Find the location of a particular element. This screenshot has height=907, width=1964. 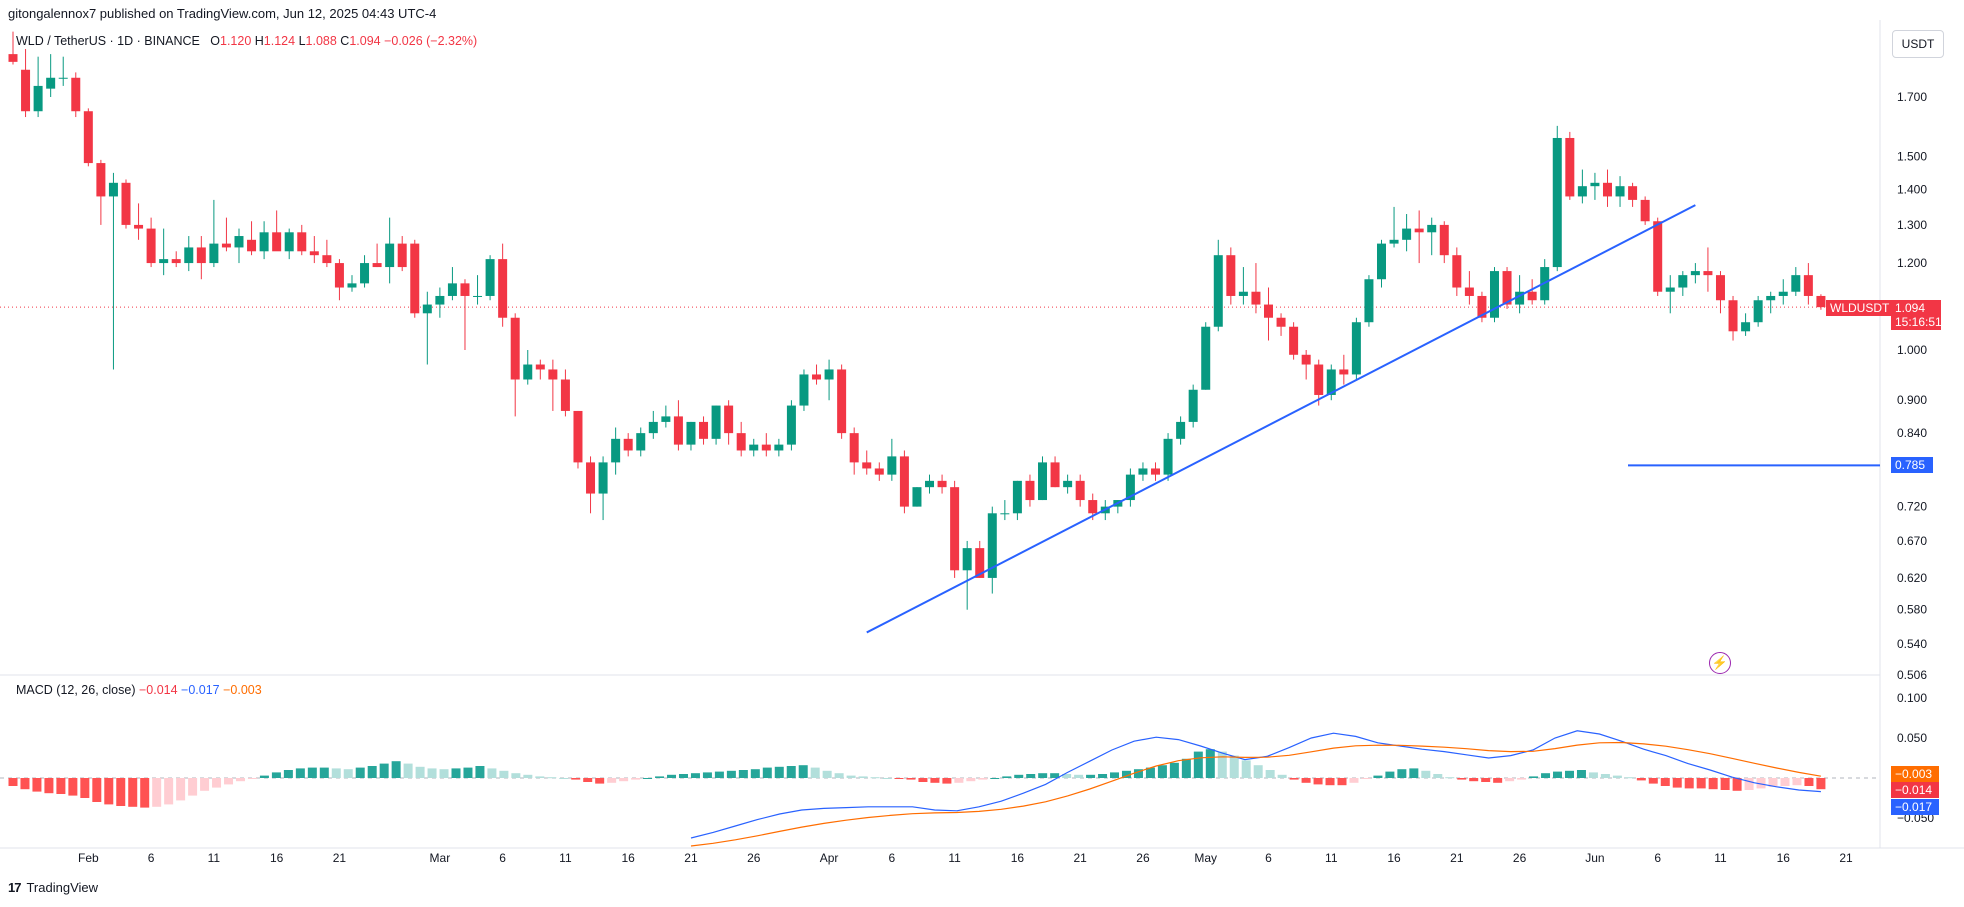

level-tag: 0.785 is located at coordinates (1912, 465).